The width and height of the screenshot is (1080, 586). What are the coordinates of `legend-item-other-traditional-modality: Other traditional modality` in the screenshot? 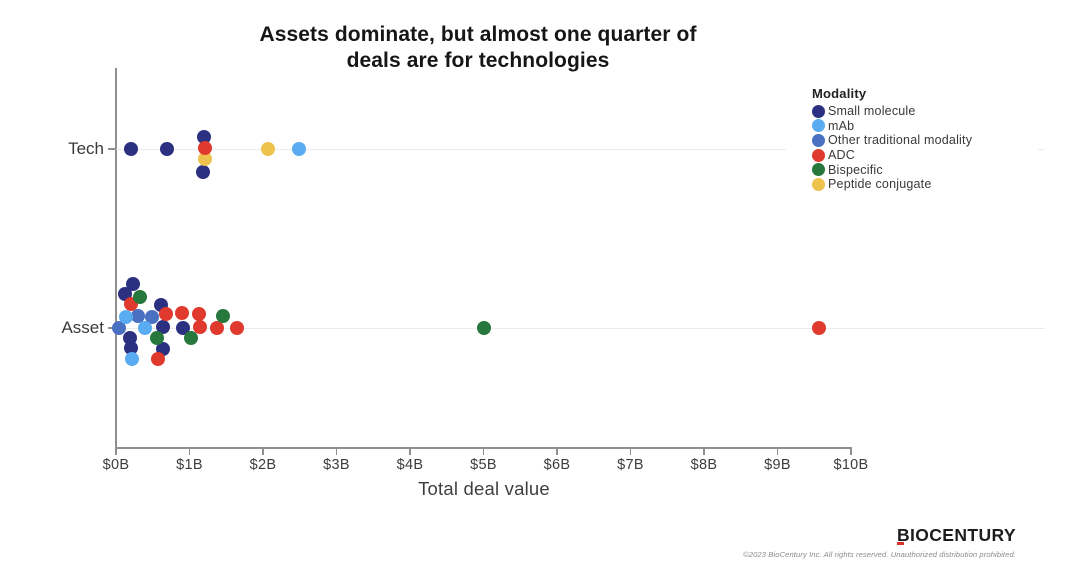 It's located at (925, 140).